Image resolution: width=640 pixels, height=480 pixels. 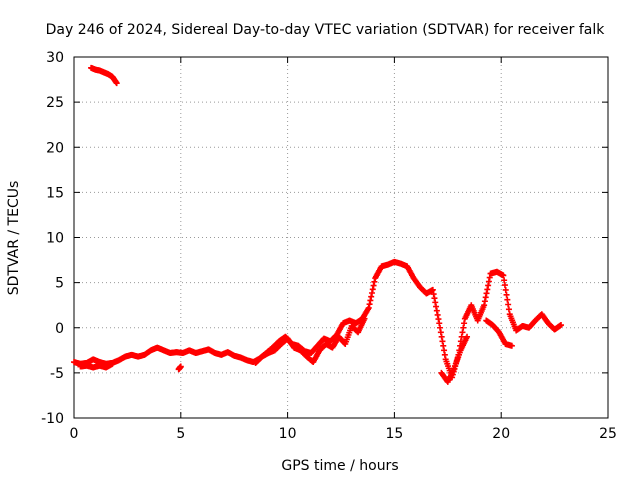 I want to click on y-axis-label: SDTVAR / TECUs, so click(x=14, y=238).